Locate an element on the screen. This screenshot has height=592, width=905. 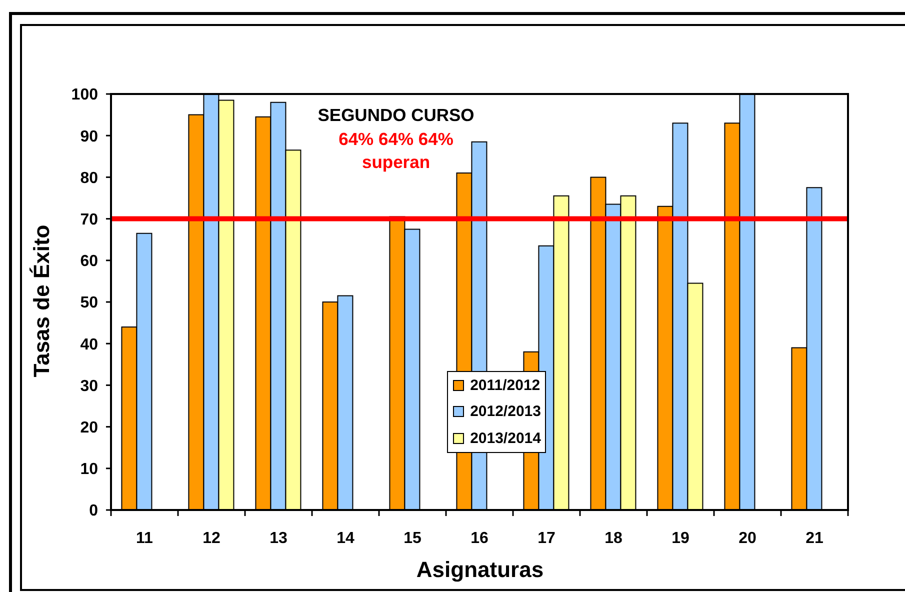
y-tick-label: 20 is located at coordinates (89, 427).